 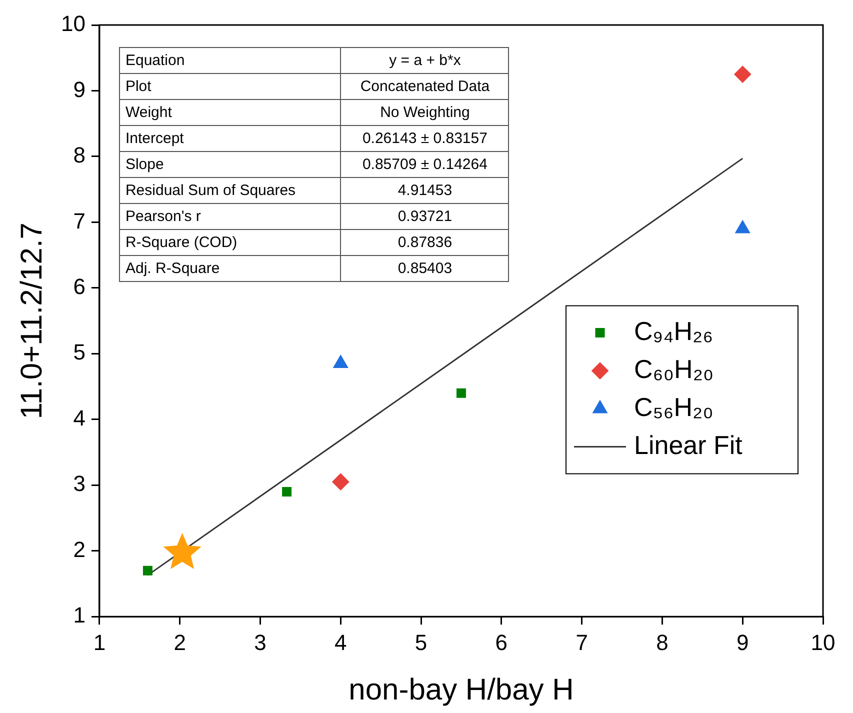 What do you see at coordinates (230, 113) in the screenshot?
I see `annotation: Weight` at bounding box center [230, 113].